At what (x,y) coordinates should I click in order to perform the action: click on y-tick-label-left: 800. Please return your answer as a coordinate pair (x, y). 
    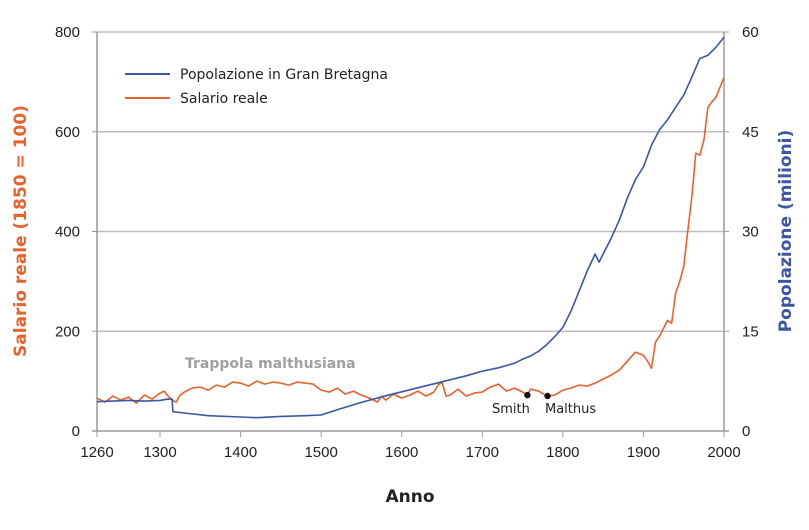
    Looking at the image, I should click on (67, 32).